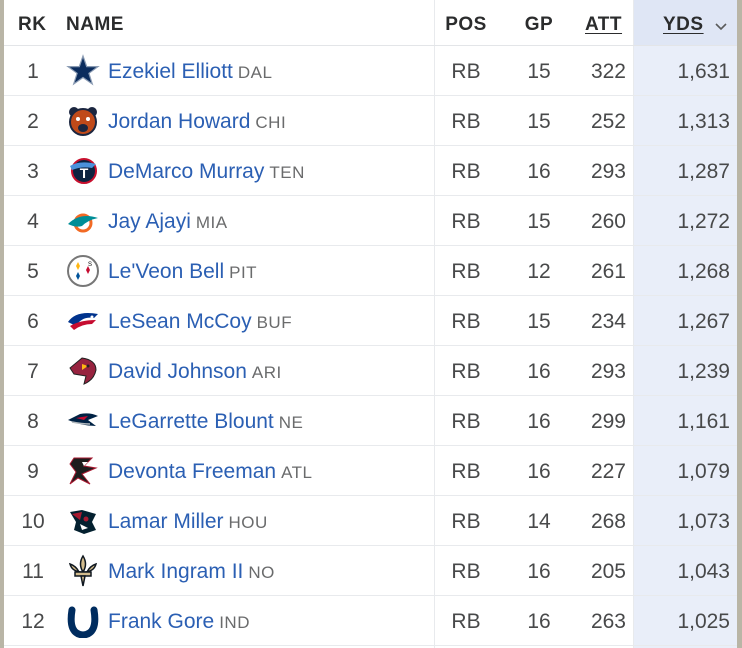 Image resolution: width=742 pixels, height=648 pixels. Describe the element at coordinates (261, 572) in the screenshot. I see `team-abbr: NO` at that location.